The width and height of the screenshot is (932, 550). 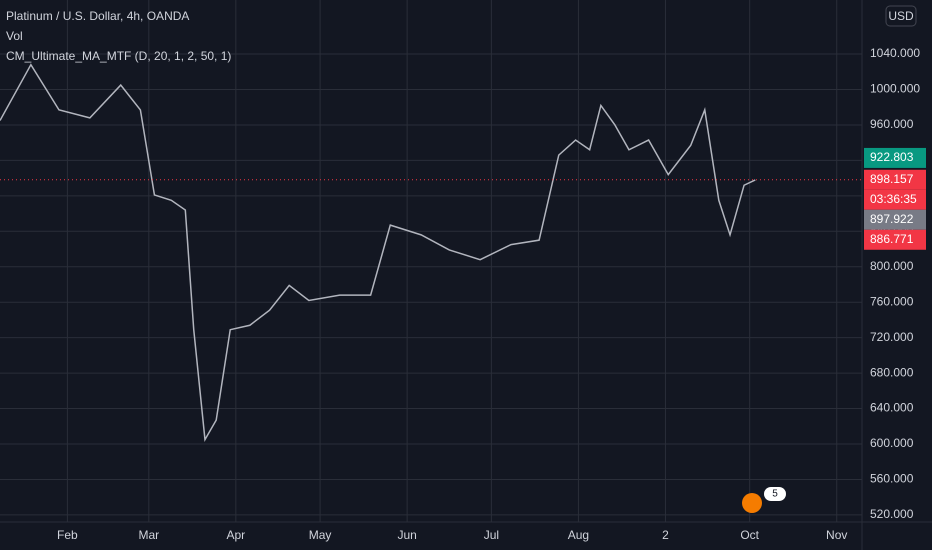 I want to click on x-tick-label: Jul, so click(x=491, y=535).